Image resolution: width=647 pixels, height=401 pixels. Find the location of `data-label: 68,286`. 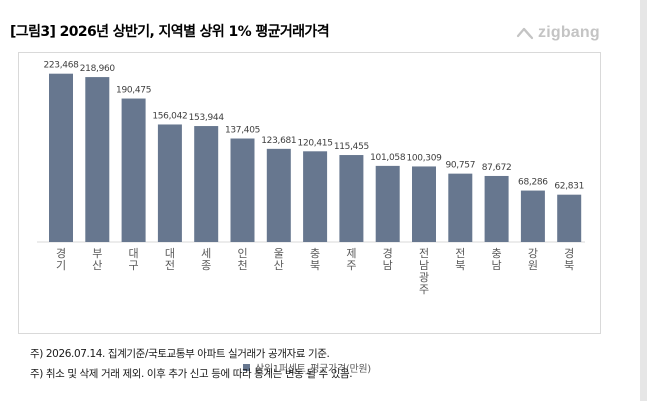

data-label: 68,286 is located at coordinates (533, 183).